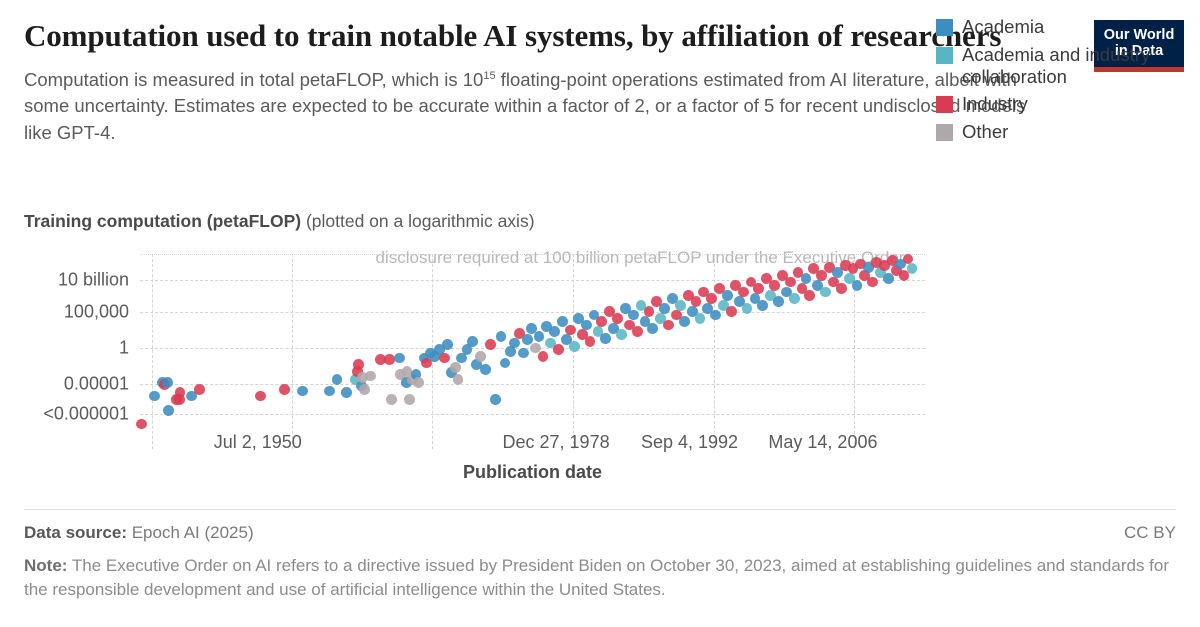  Describe the element at coordinates (1067, 132) in the screenshot. I see `legend-item: Other` at that location.